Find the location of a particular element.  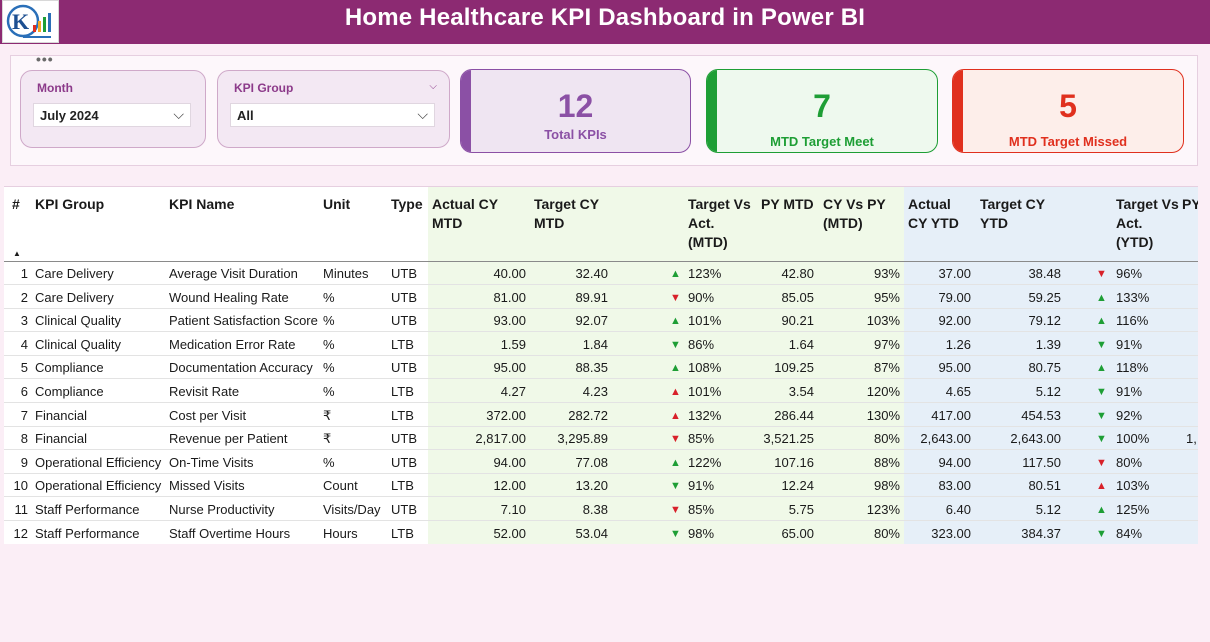

mtd-target-meet-label: MTD Target Meet is located at coordinates (822, 141).